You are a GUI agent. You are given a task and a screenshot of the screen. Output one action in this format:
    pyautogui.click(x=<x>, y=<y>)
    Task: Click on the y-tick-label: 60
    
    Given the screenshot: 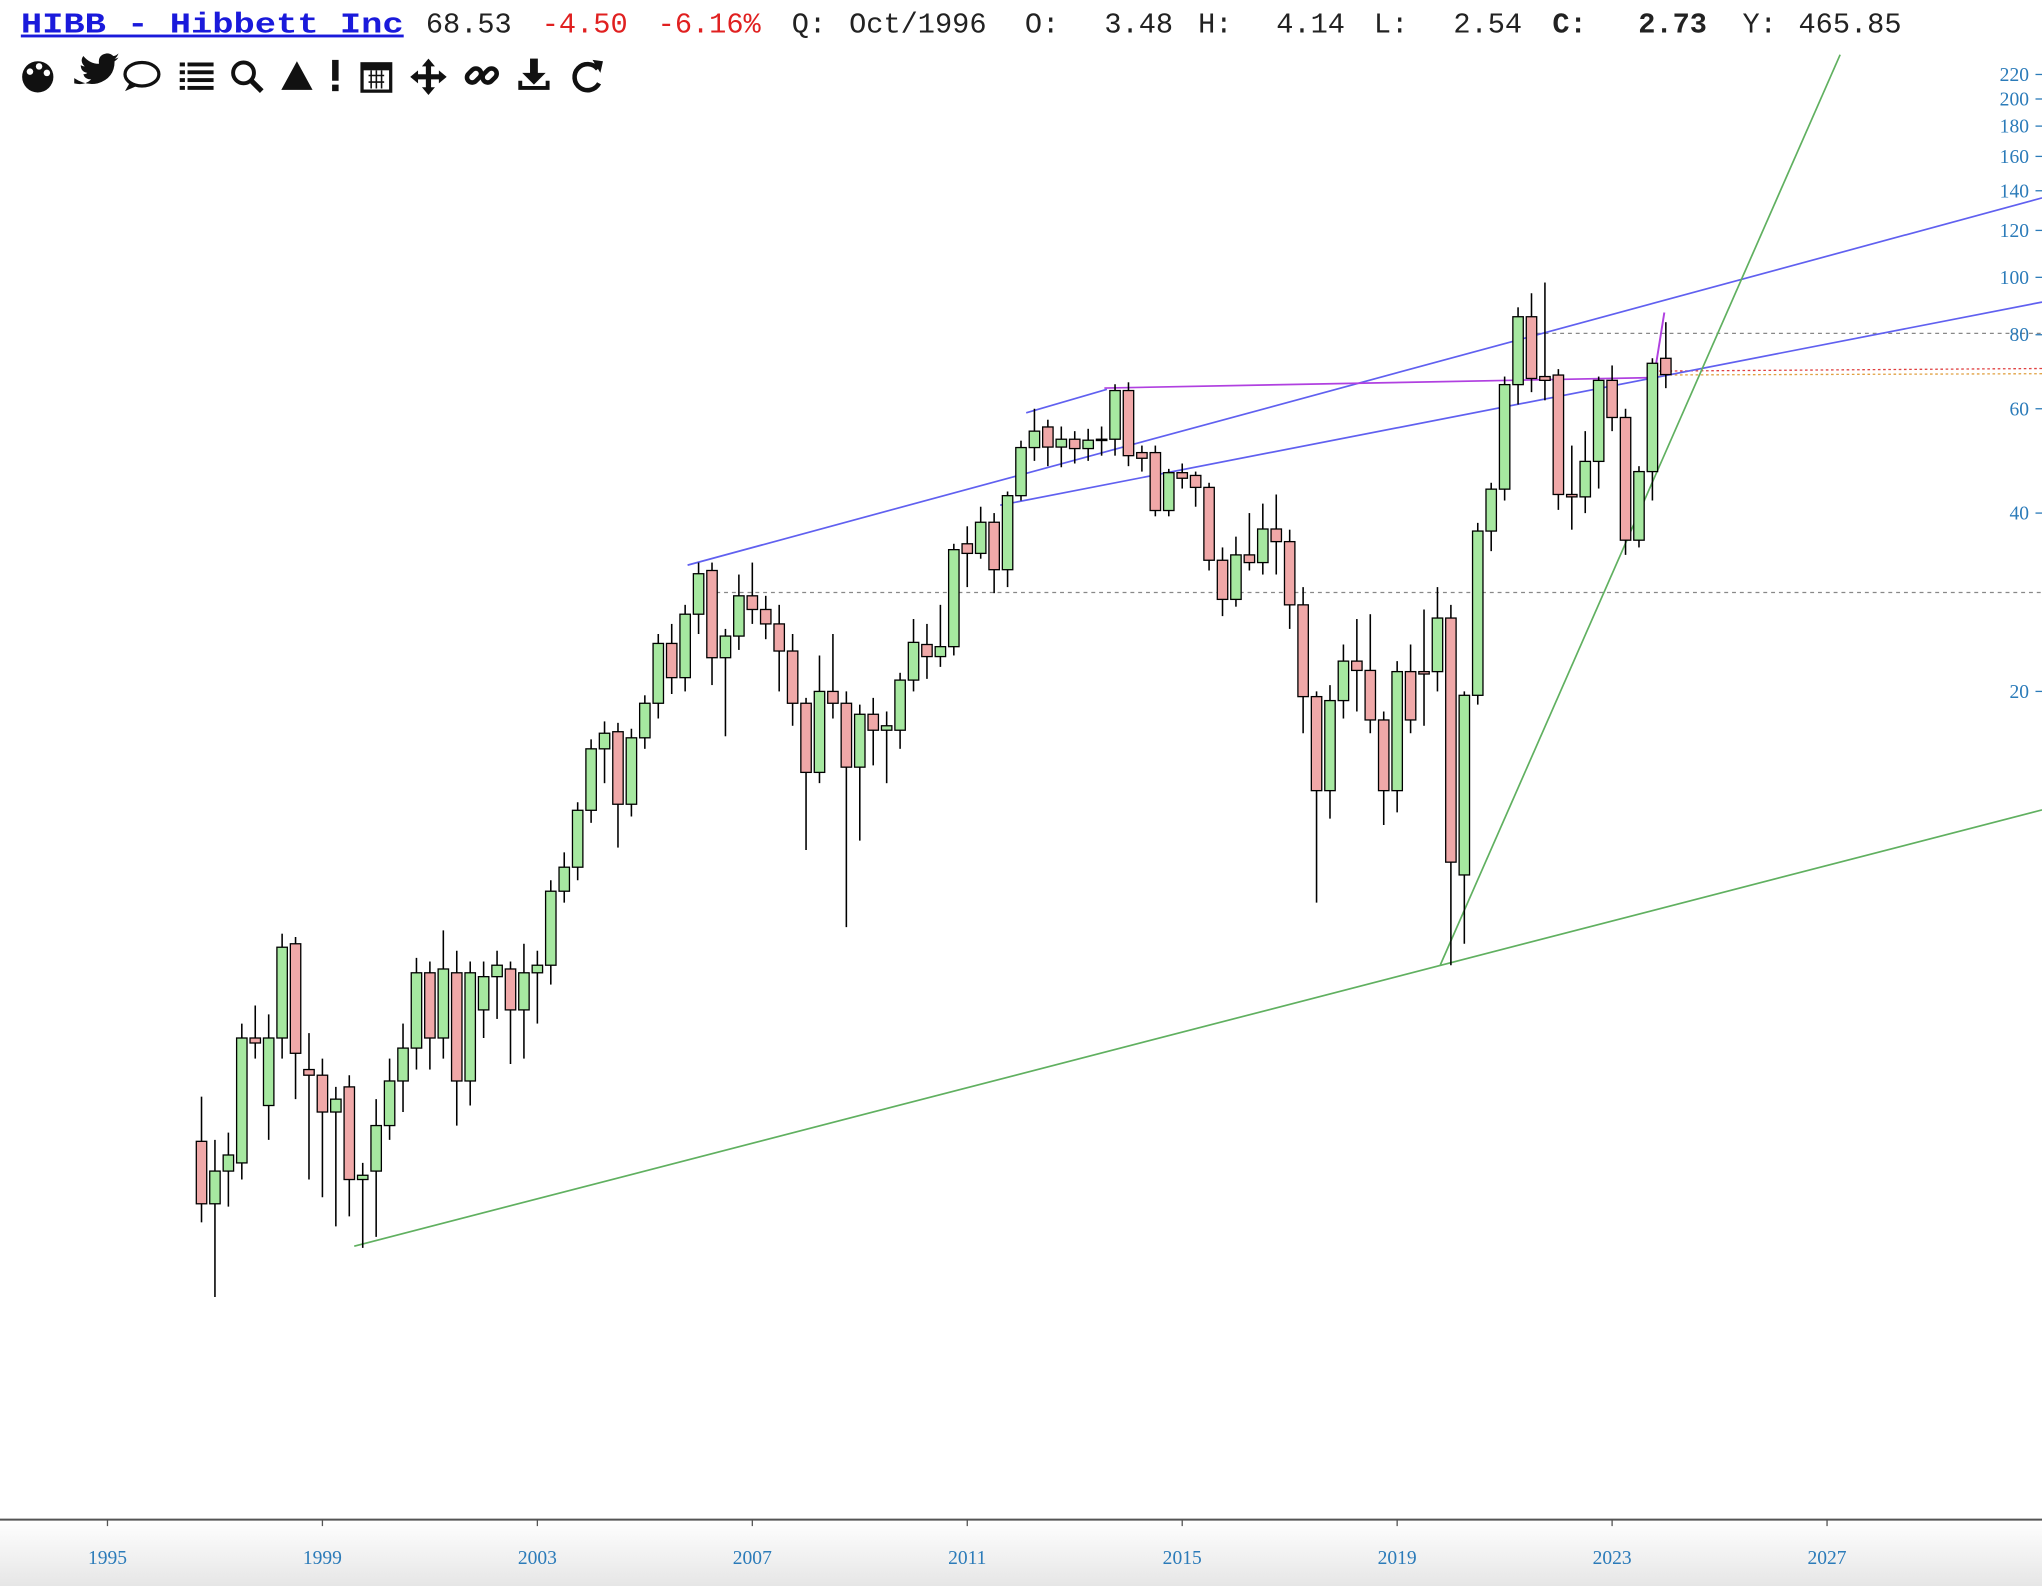 What is the action you would take?
    pyautogui.click(x=2019, y=409)
    